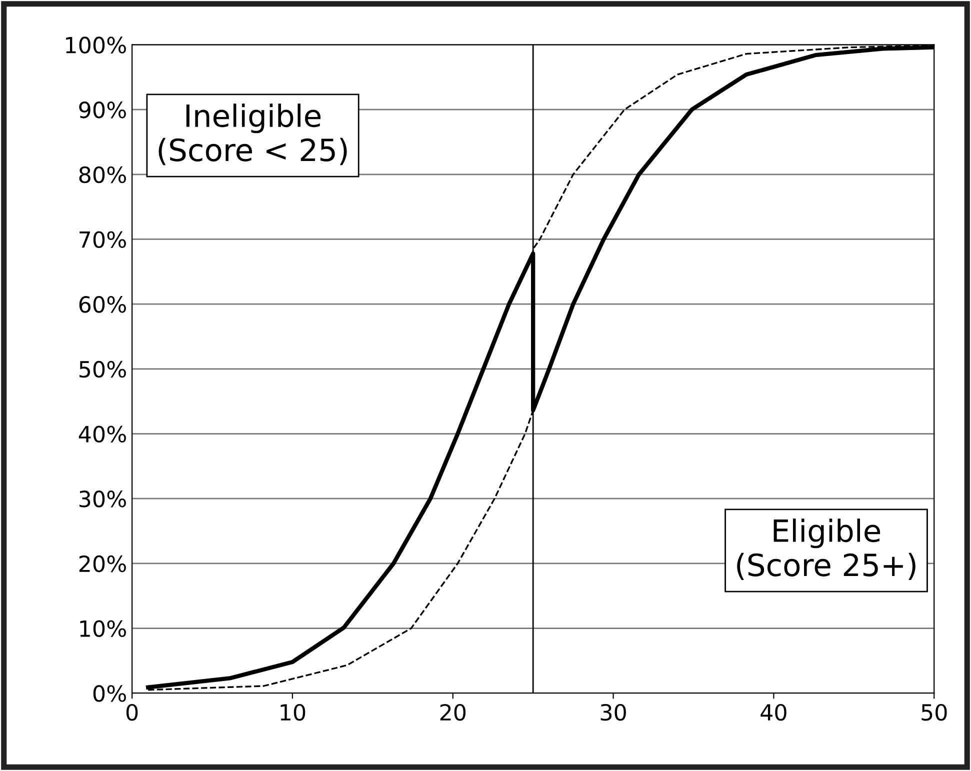 The image size is (971, 771). What do you see at coordinates (102, 304) in the screenshot?
I see `y-tick-label: 60%` at bounding box center [102, 304].